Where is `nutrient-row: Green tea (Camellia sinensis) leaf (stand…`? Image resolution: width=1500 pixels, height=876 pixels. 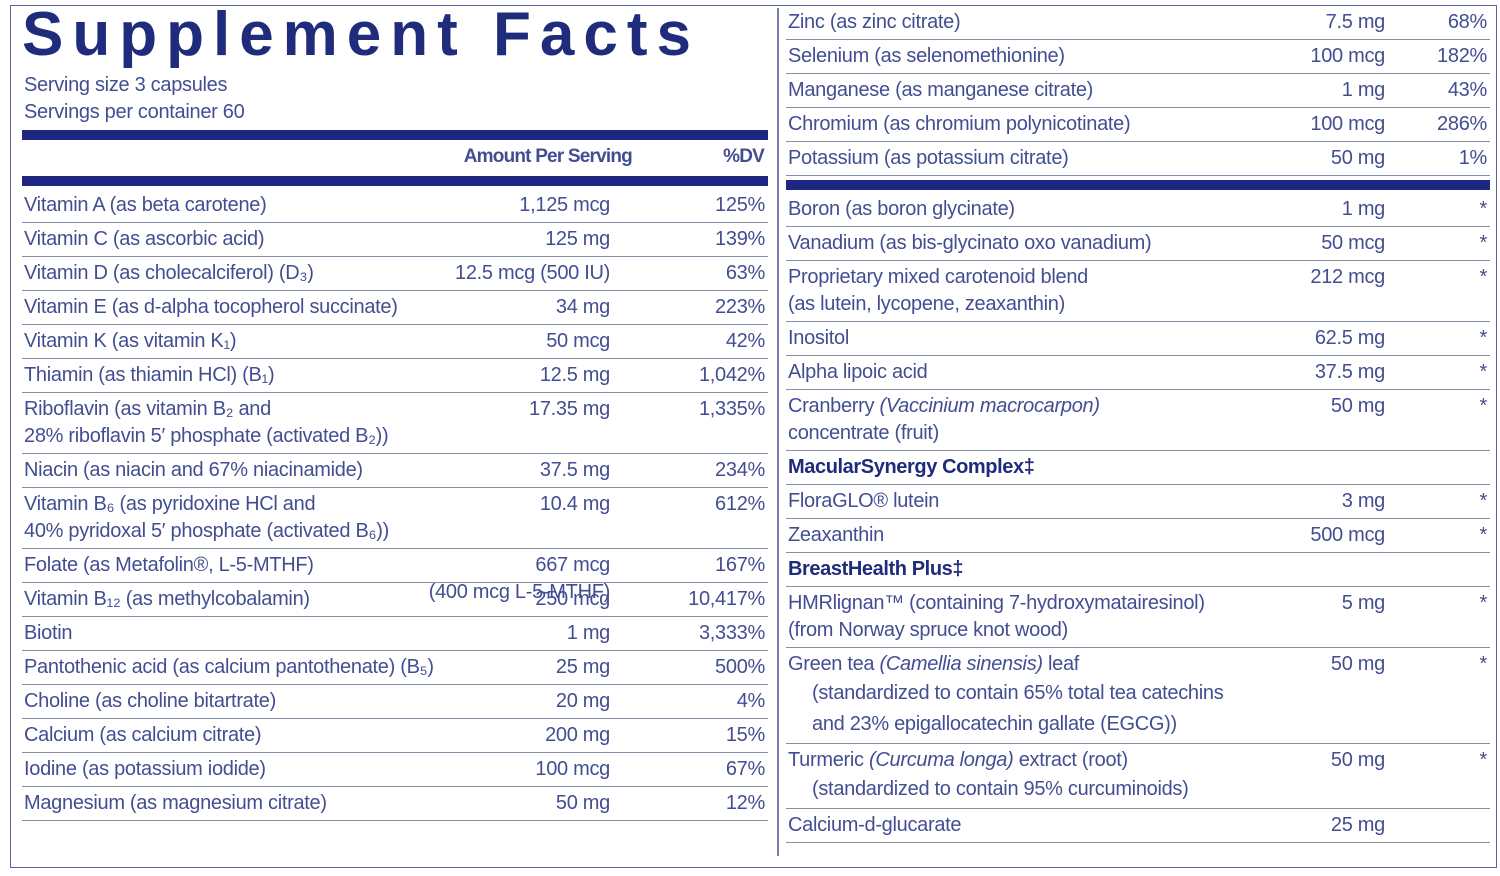 nutrient-row: Green tea (Camellia sinensis) leaf (stand… is located at coordinates (1138, 696).